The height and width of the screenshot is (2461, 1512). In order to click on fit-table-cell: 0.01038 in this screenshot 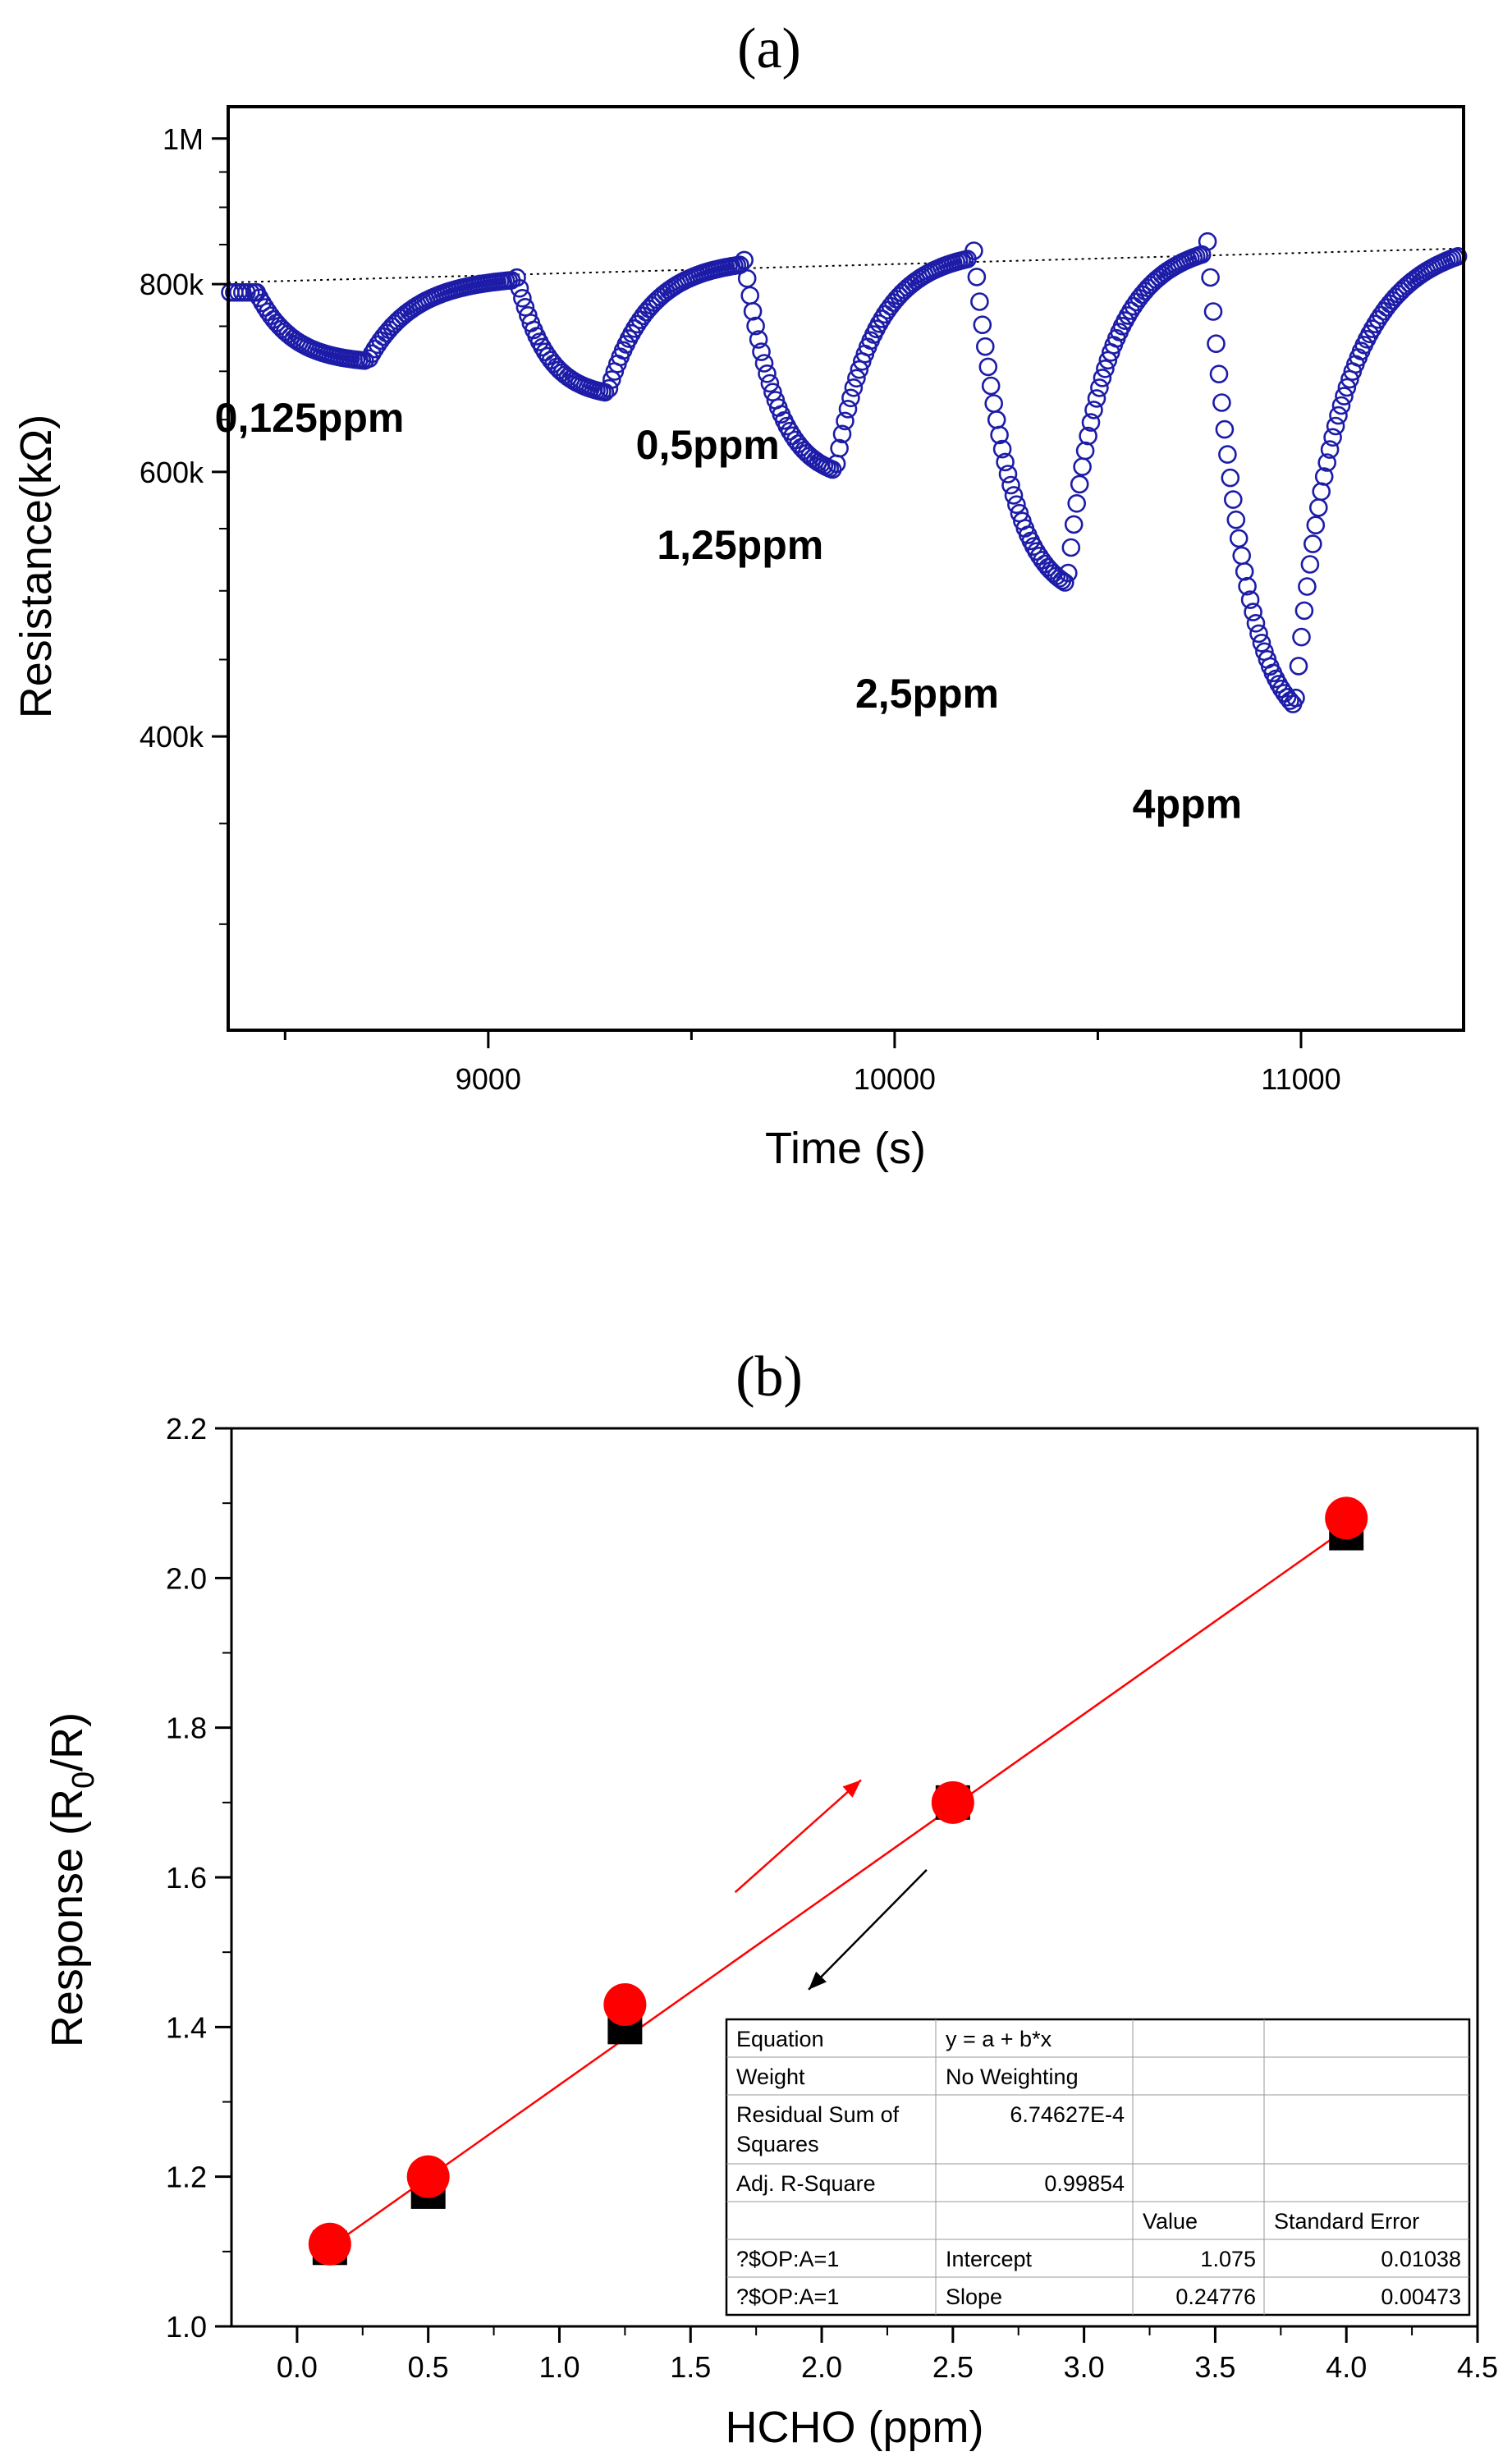, I will do `click(1421, 2259)`.